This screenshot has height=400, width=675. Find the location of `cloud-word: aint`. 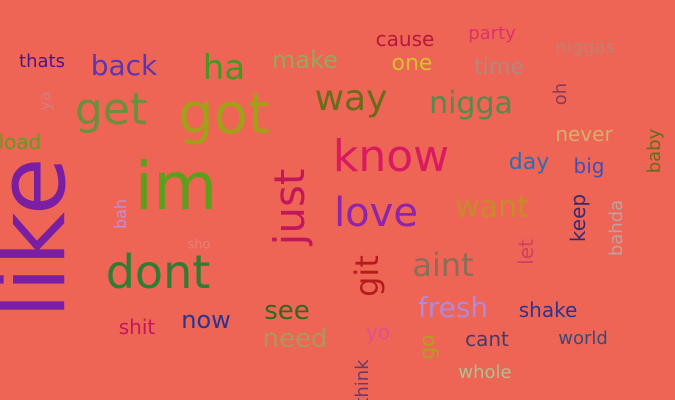

cloud-word: aint is located at coordinates (443, 265).